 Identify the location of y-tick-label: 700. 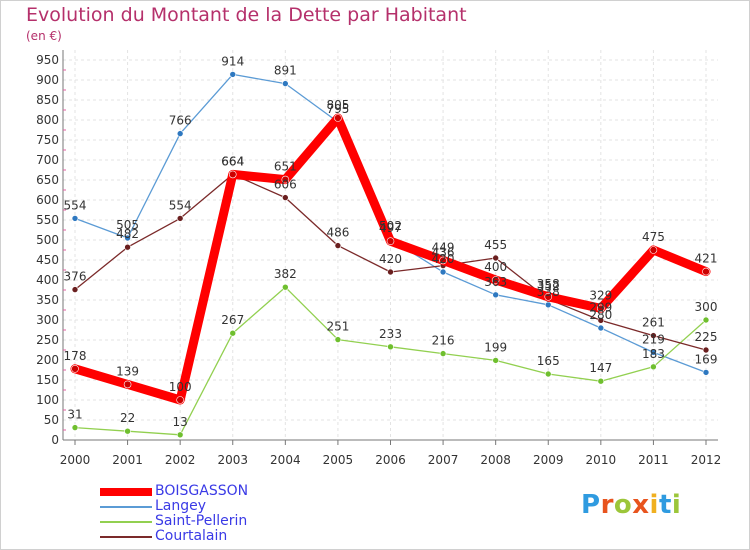
(47, 160).